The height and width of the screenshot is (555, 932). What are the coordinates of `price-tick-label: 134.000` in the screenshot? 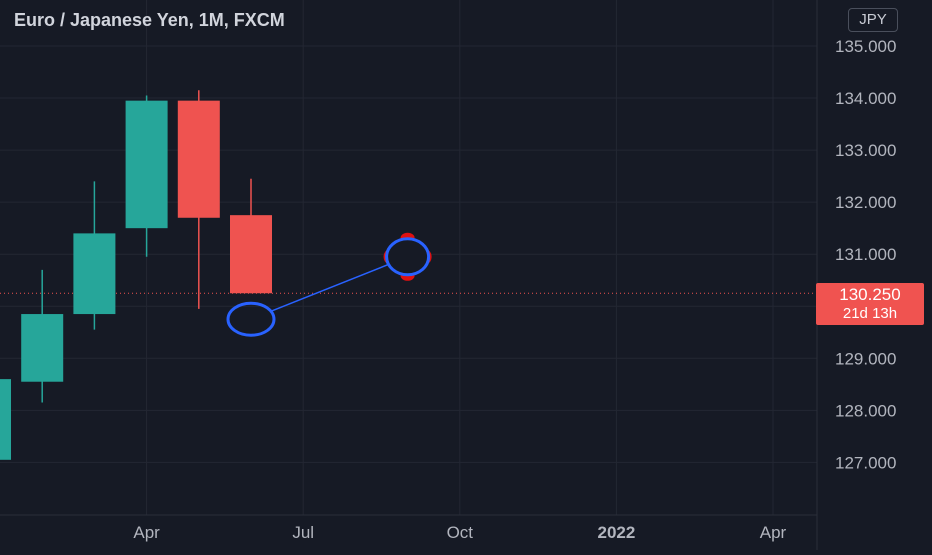 It's located at (865, 98).